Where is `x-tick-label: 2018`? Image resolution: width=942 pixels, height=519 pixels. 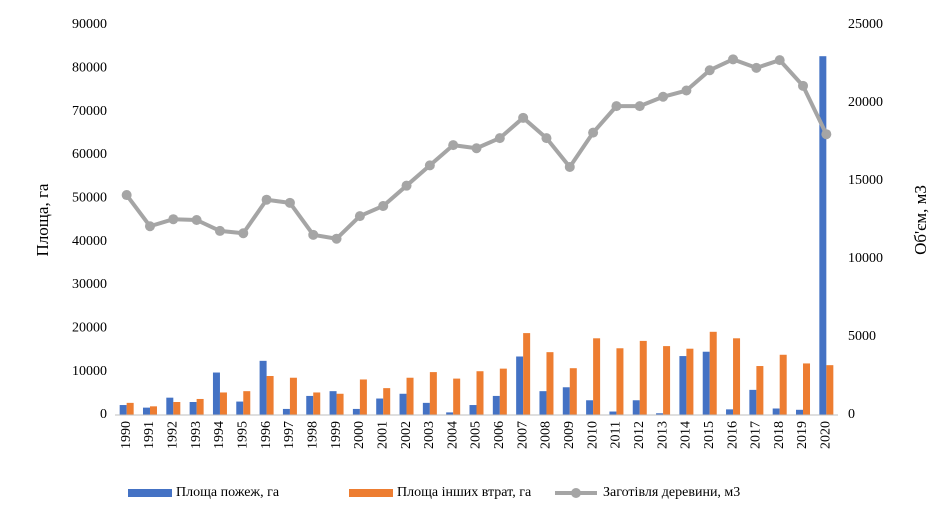
x-tick-label: 2018 is located at coordinates (779, 435).